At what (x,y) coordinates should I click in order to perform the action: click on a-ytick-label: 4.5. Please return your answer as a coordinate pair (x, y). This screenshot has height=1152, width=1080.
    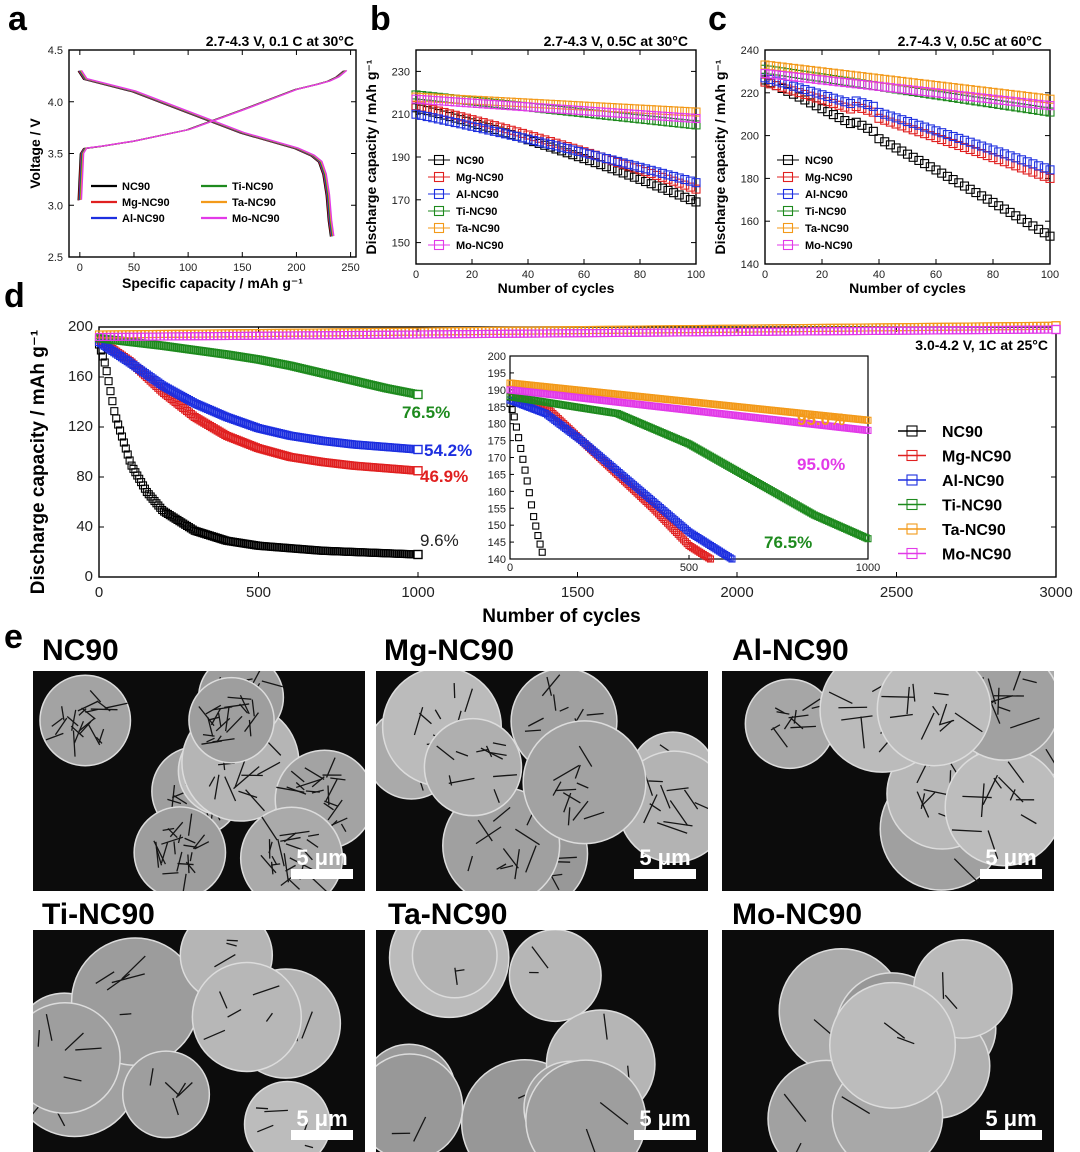
    Looking at the image, I should click on (55, 51).